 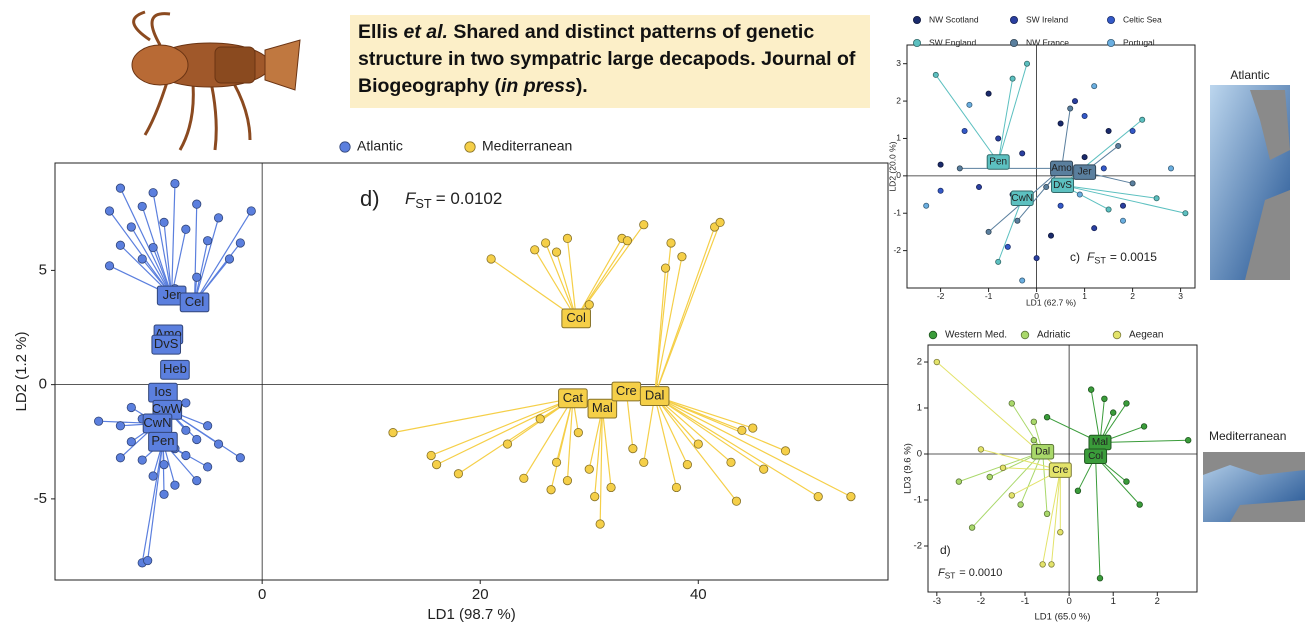 What do you see at coordinates (1047, 19) in the screenshot?
I see `legend-label: SW Ireland` at bounding box center [1047, 19].